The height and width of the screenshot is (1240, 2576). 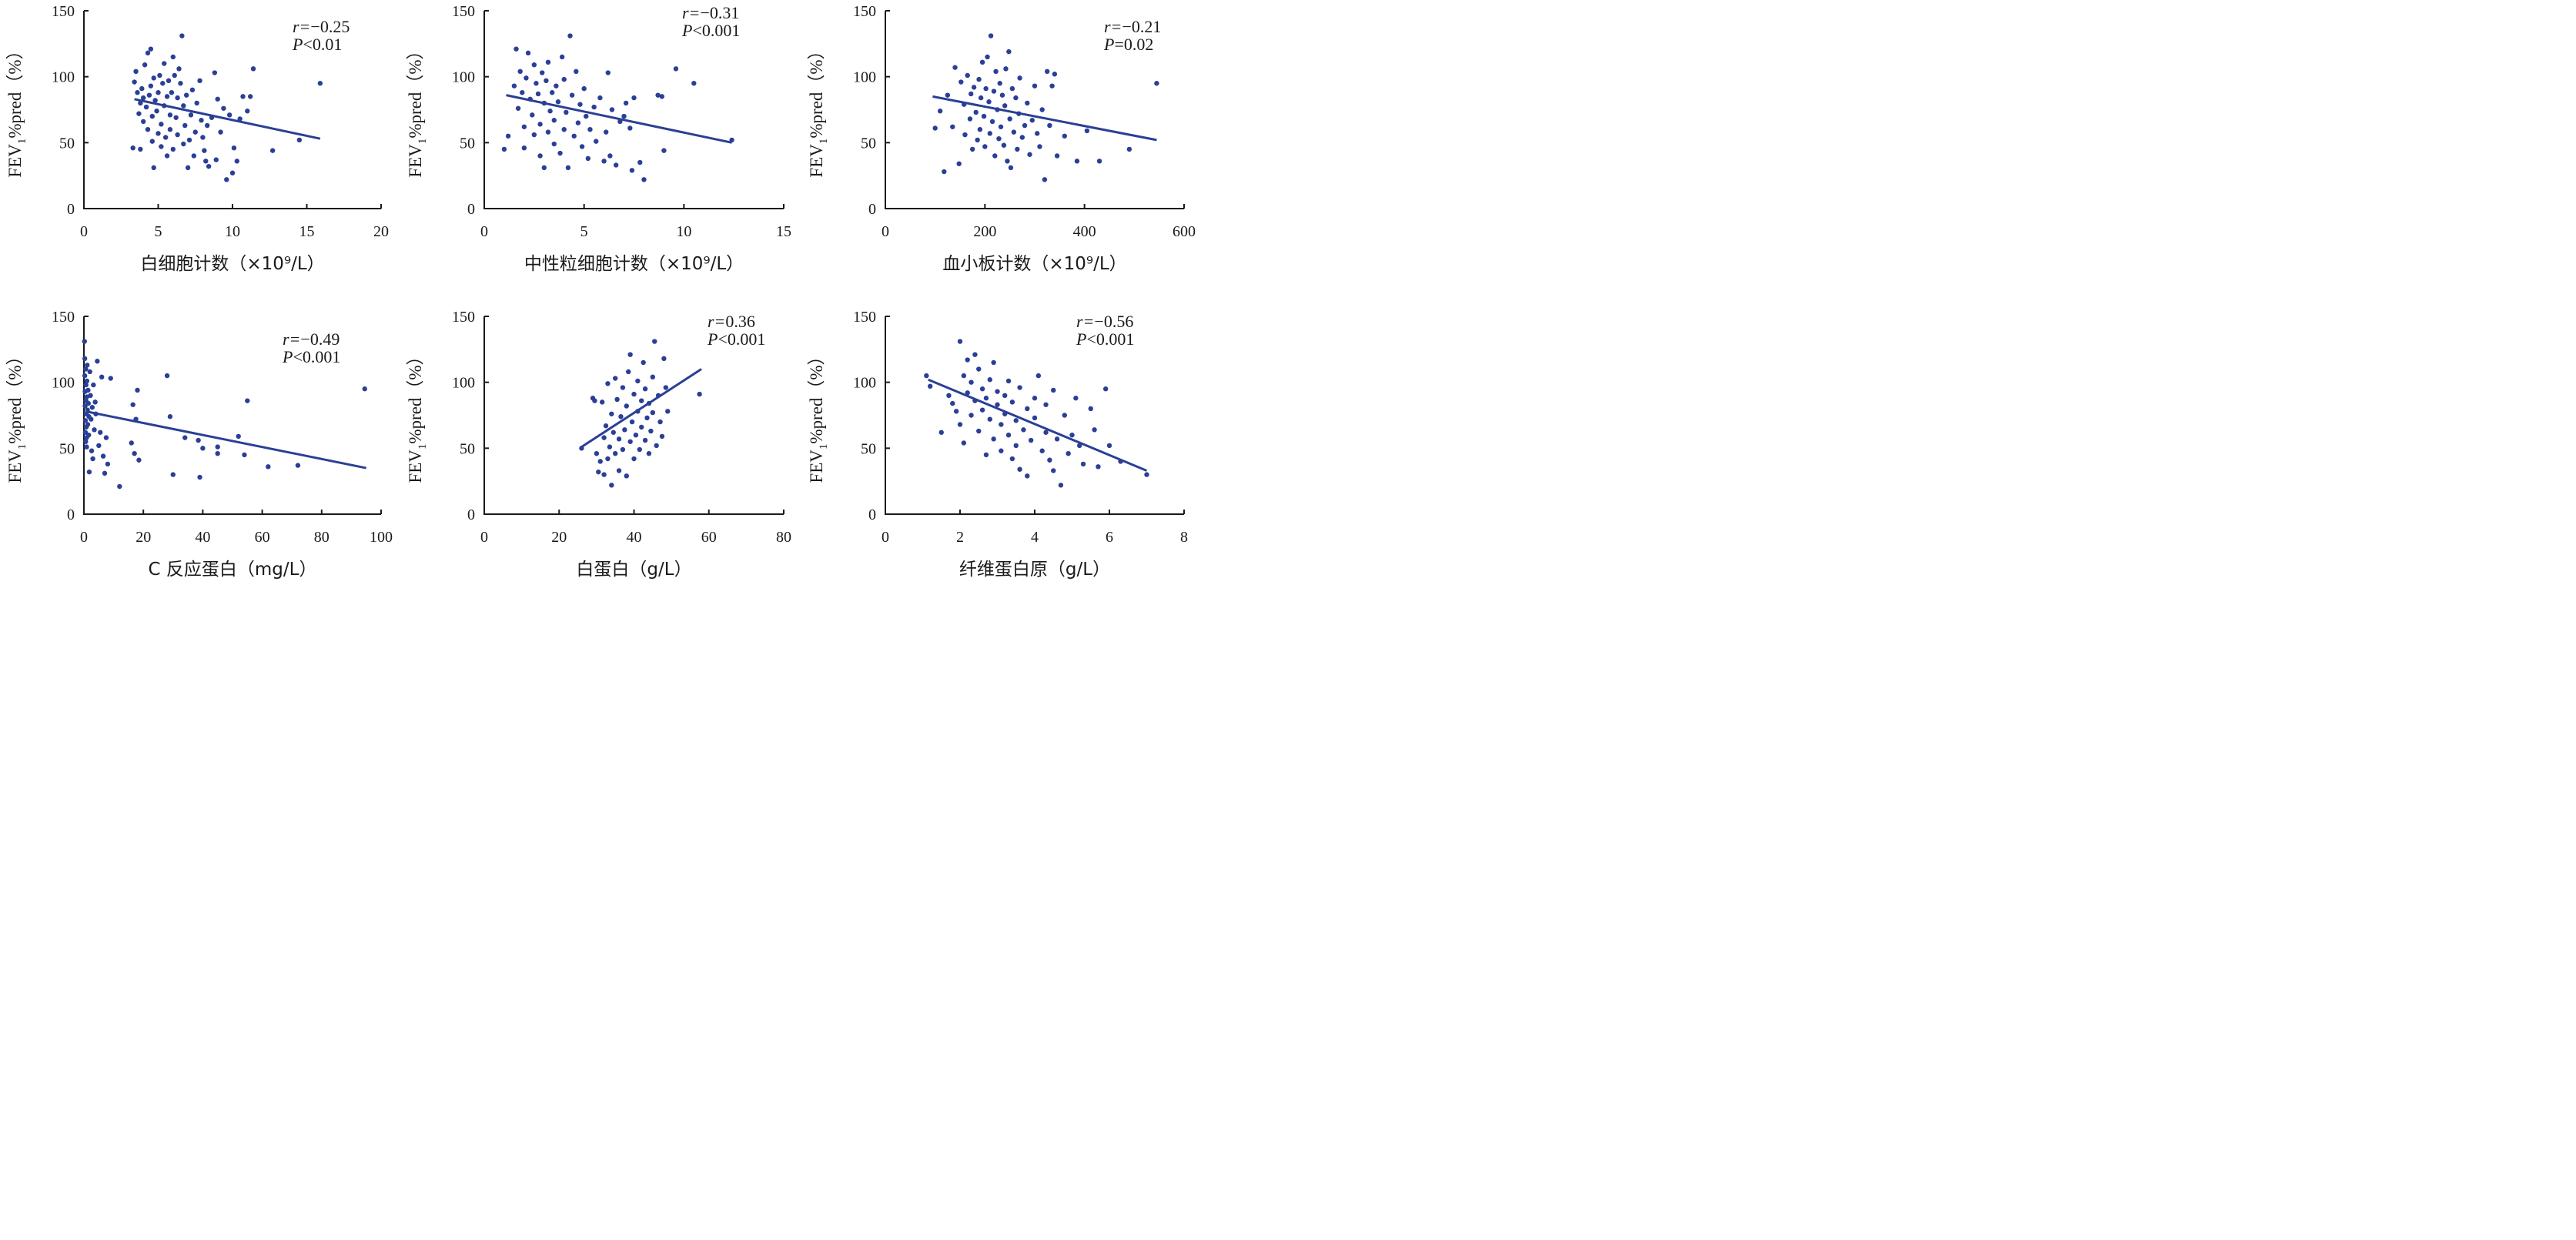 I want to click on y-axis-label-subscript: 1, so click(x=824, y=142).